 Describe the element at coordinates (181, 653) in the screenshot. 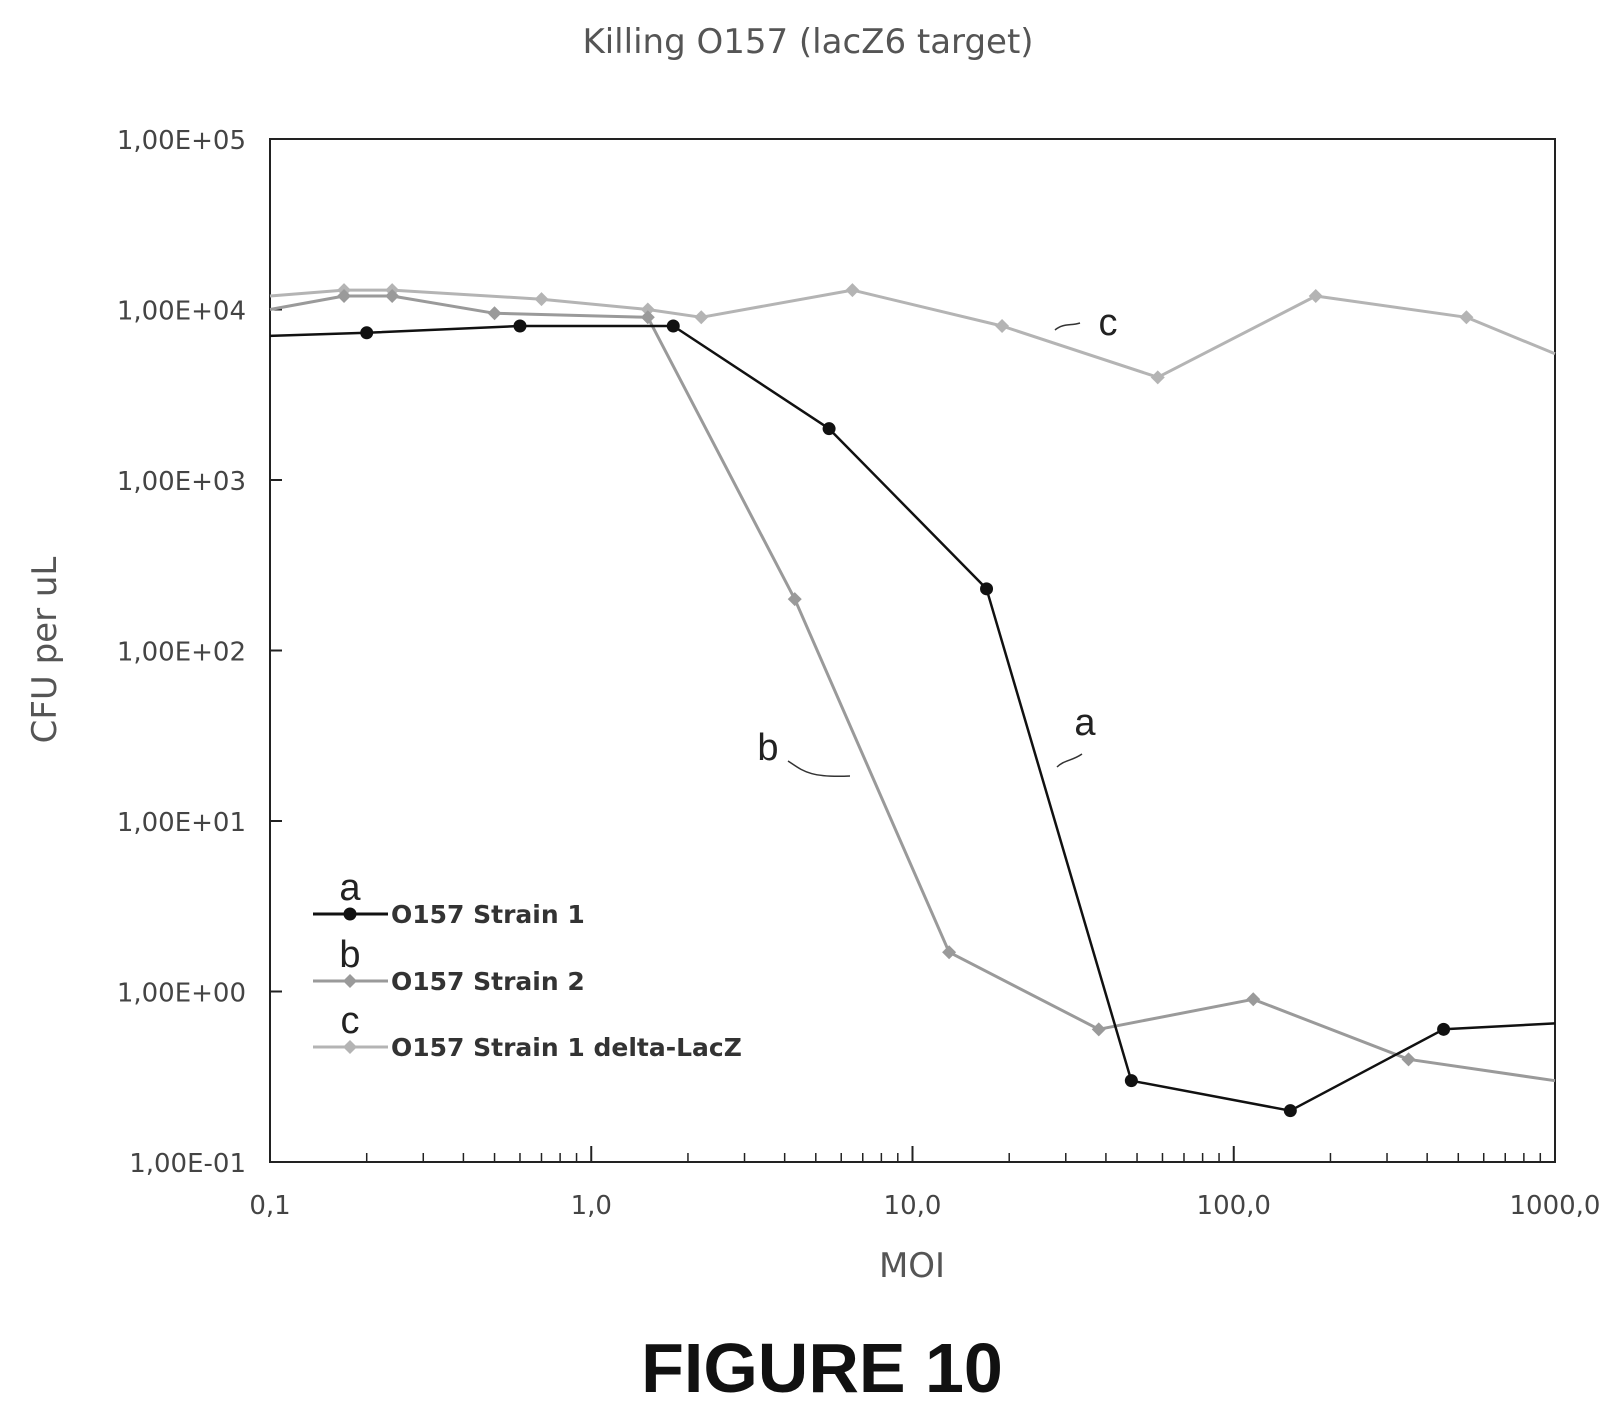

I see `y-tick-label: 1,00E+02` at that location.